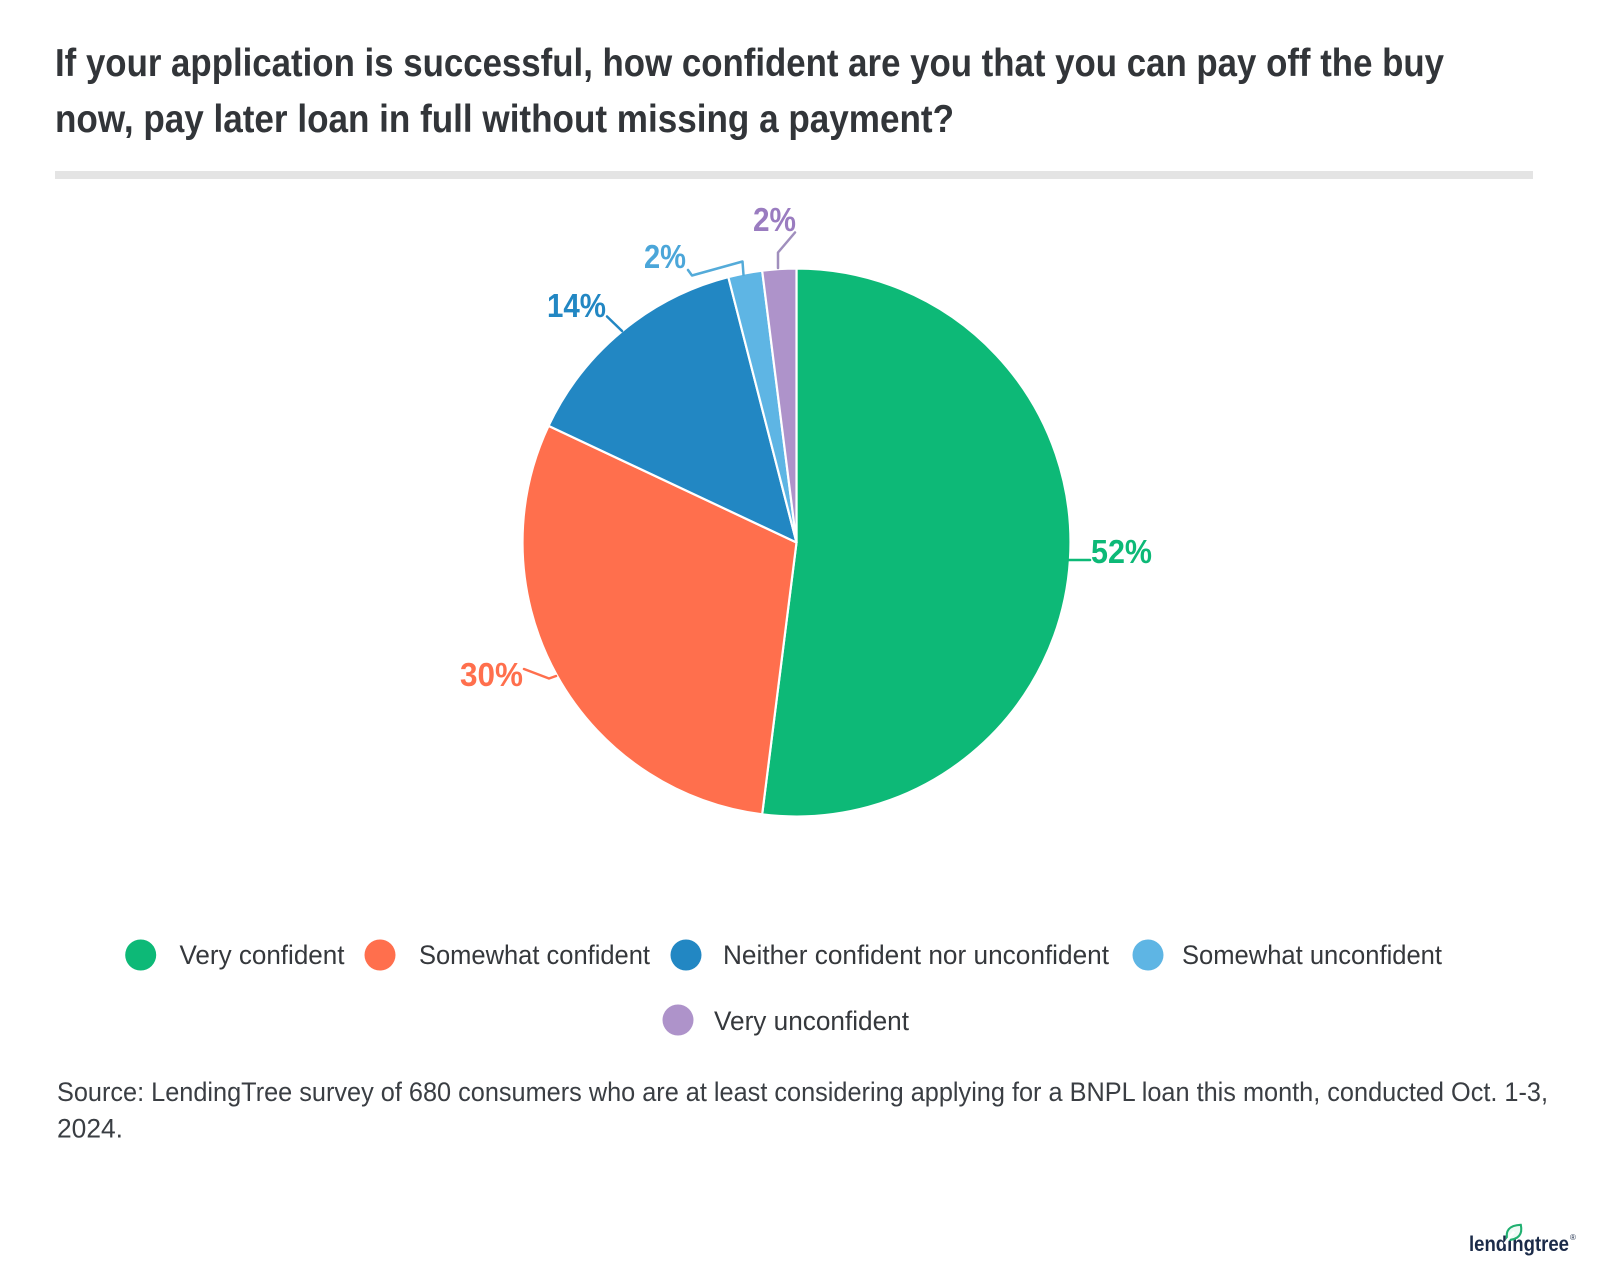 This screenshot has width=1600, height=1270. What do you see at coordinates (812, 1021) in the screenshot?
I see `svg-text: Very unconfident` at bounding box center [812, 1021].